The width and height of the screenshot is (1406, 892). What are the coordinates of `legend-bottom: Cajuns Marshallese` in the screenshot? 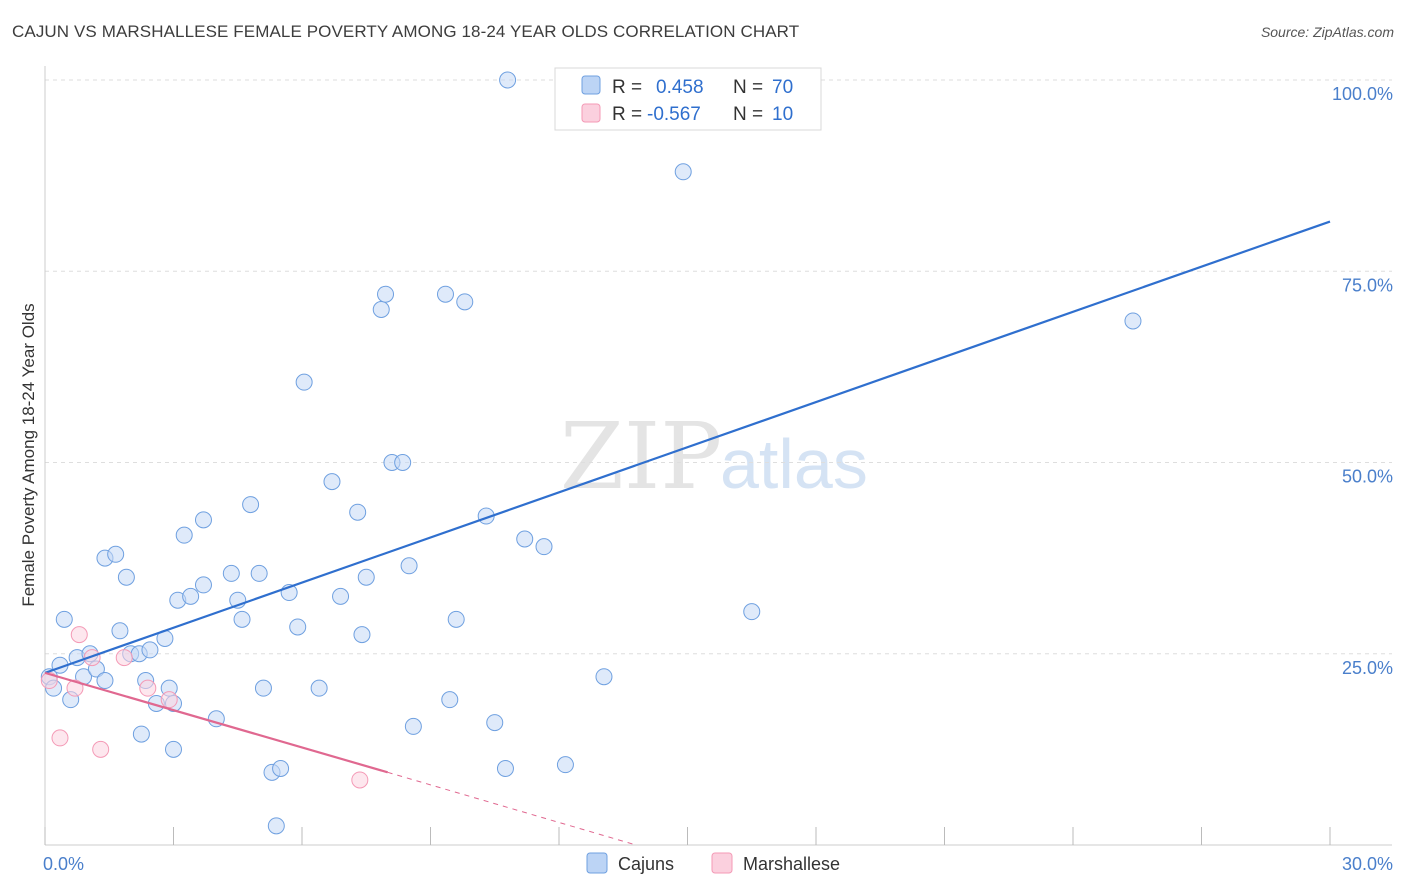 It's located at (713, 863).